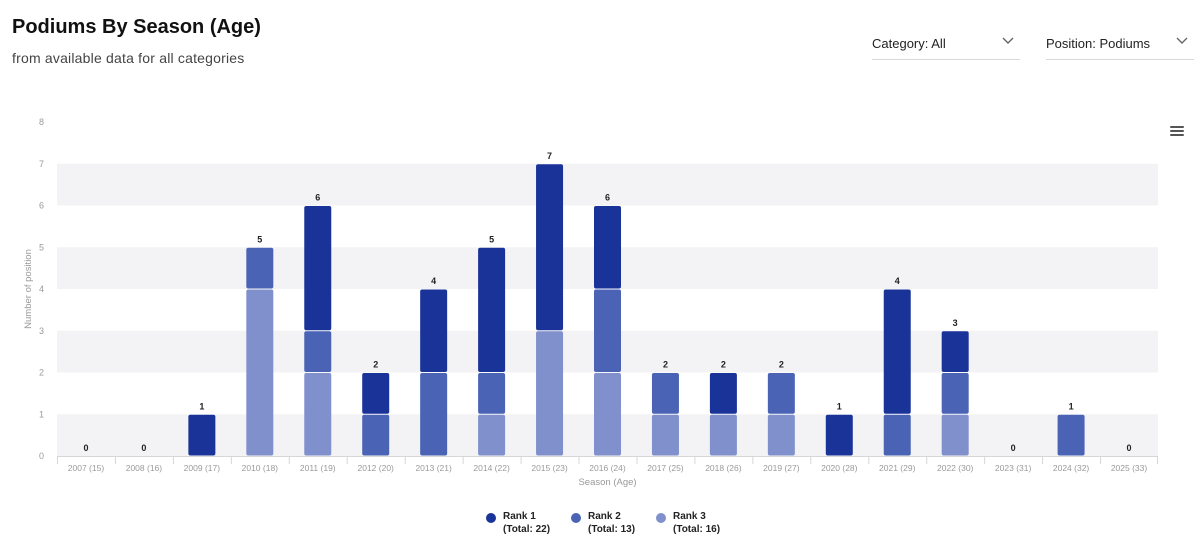 This screenshot has height=543, width=1200. I want to click on x-tick-label: 2009 (17), so click(202, 468).